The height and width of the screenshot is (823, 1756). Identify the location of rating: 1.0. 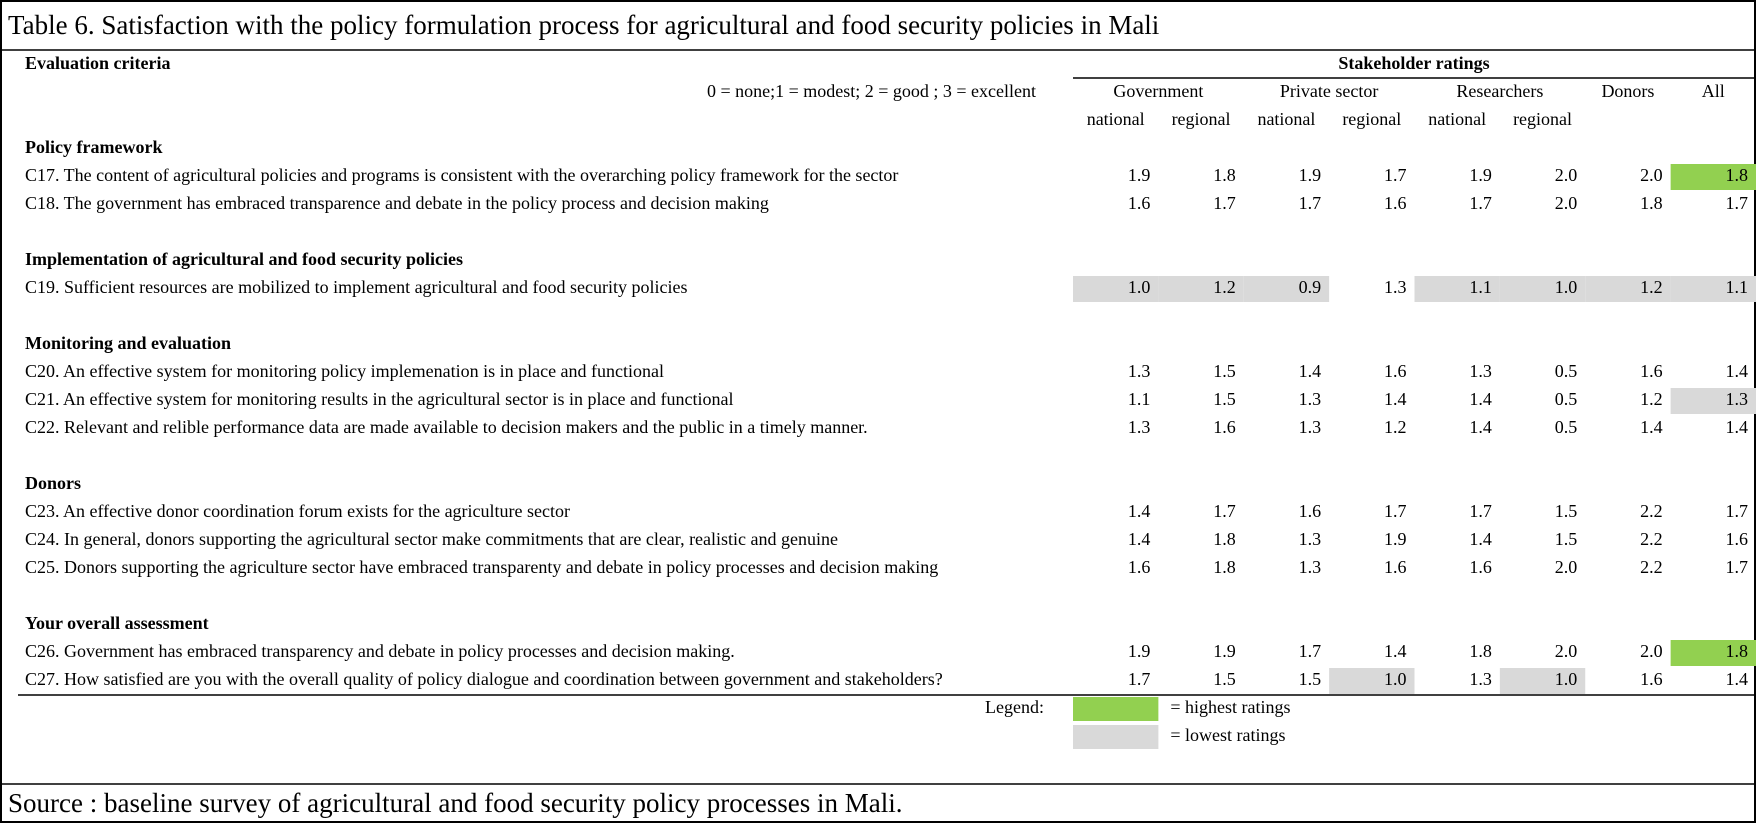
(1139, 287).